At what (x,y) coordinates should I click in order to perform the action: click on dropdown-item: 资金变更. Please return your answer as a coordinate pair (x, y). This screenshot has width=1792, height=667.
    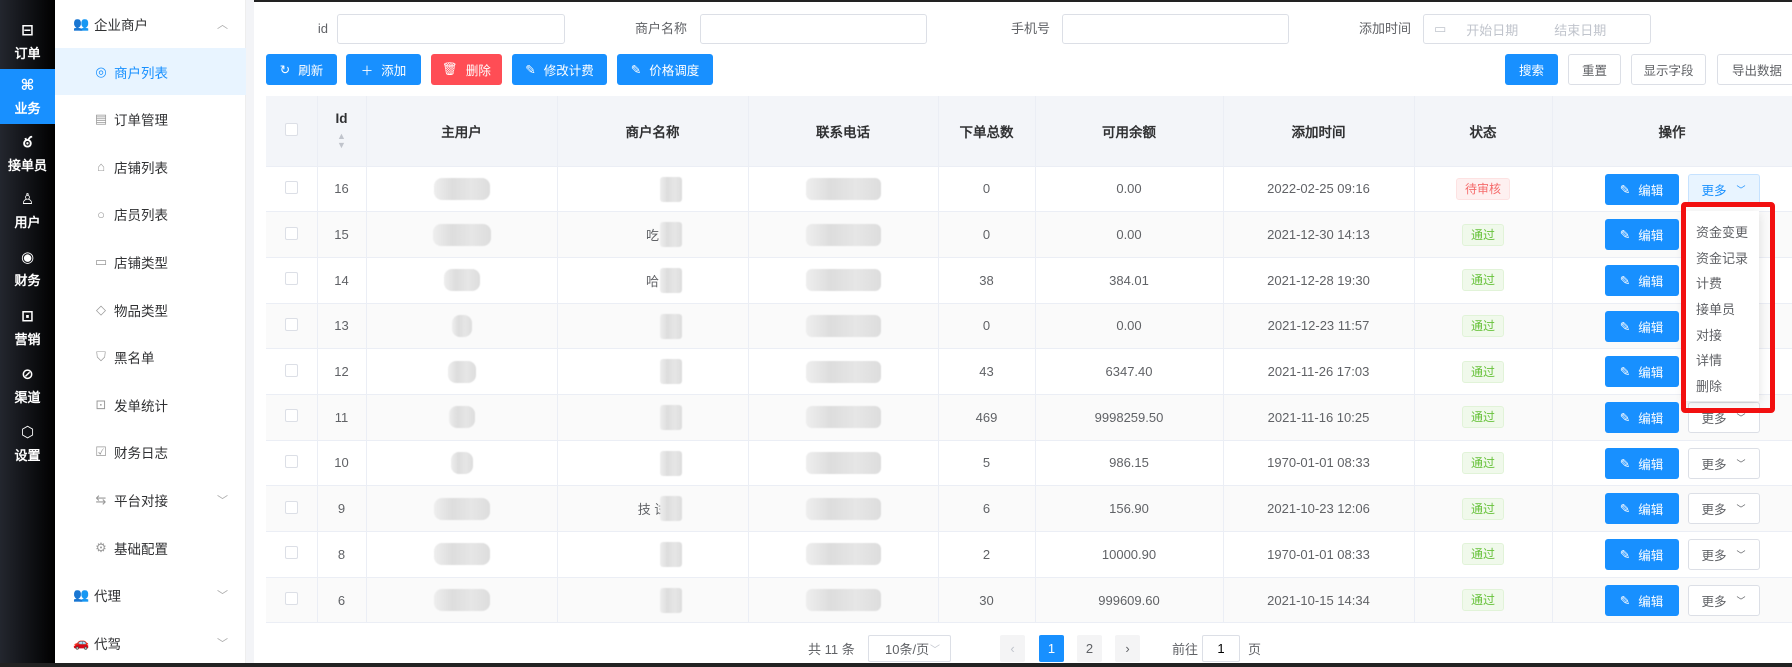
    Looking at the image, I should click on (1722, 232).